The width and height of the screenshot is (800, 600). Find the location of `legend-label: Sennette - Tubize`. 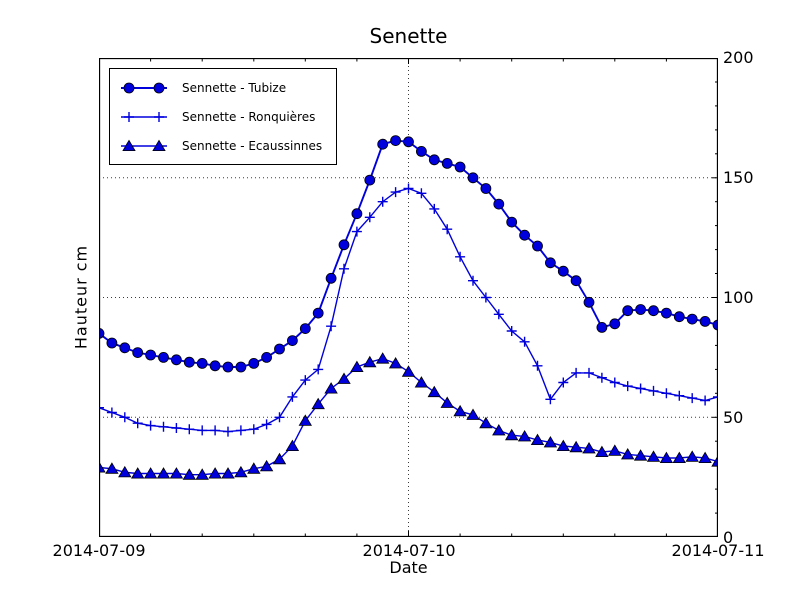

legend-label: Sennette - Tubize is located at coordinates (234, 87).